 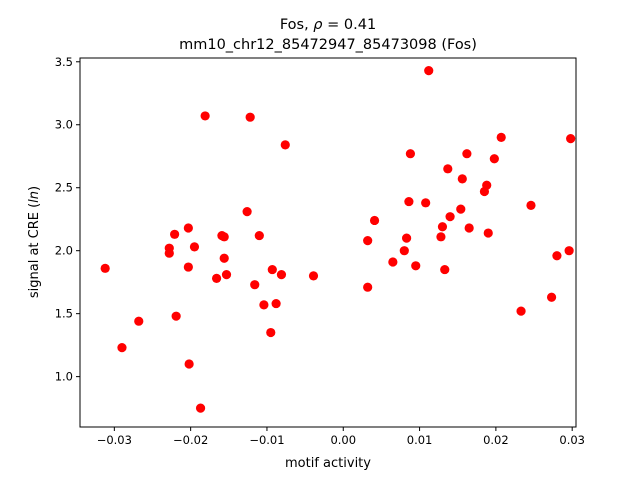 What do you see at coordinates (328, 45) in the screenshot?
I see `chart-title-line-2: mm10_chr12_85472947_85473098 (Fos)` at bounding box center [328, 45].